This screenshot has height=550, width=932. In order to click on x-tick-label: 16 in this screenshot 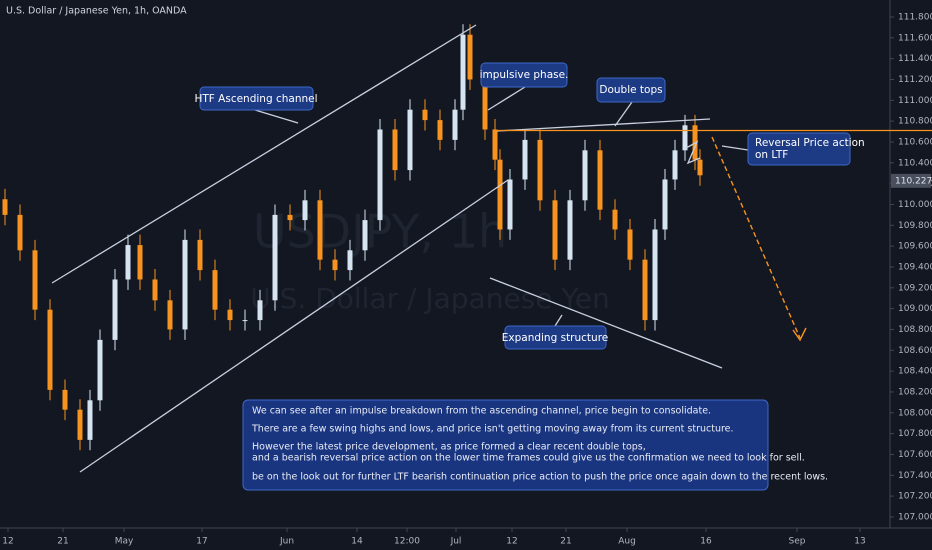, I will do `click(706, 542)`.